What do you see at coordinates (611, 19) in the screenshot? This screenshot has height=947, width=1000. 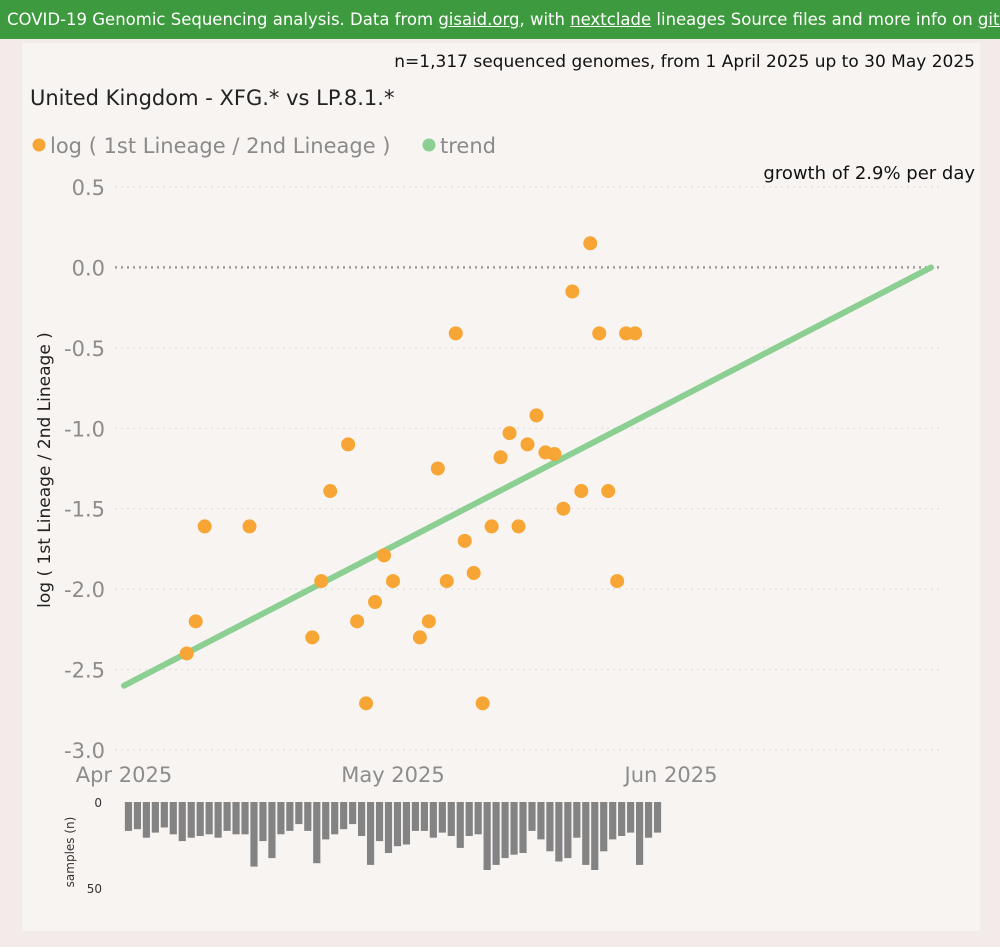 I see `nextclade-link: nextclade` at bounding box center [611, 19].